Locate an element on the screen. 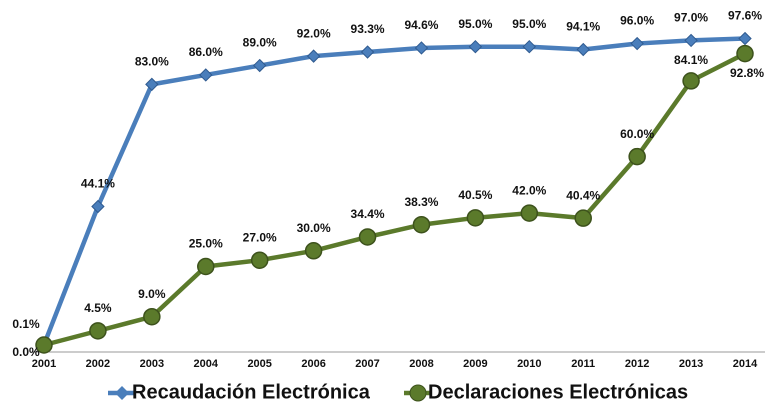 The image size is (767, 405). data-label: 97.6% is located at coordinates (745, 16).